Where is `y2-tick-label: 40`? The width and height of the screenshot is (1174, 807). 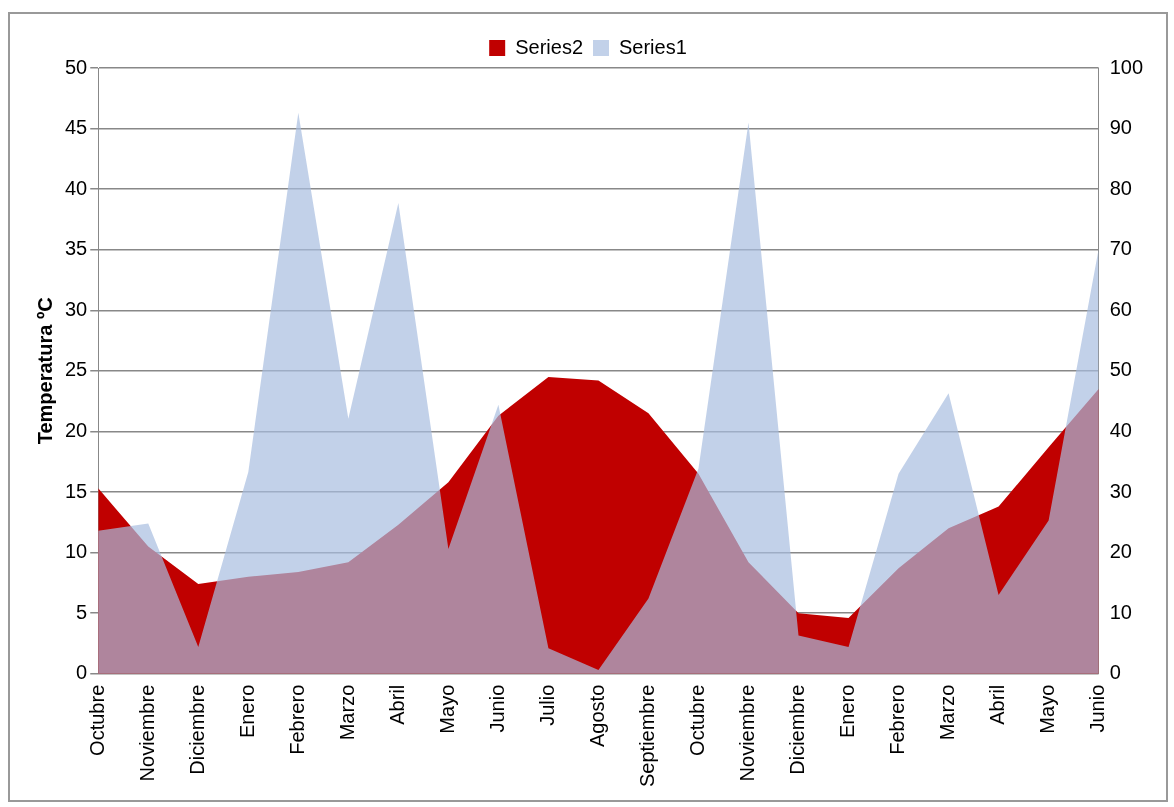 y2-tick-label: 40 is located at coordinates (1120, 429).